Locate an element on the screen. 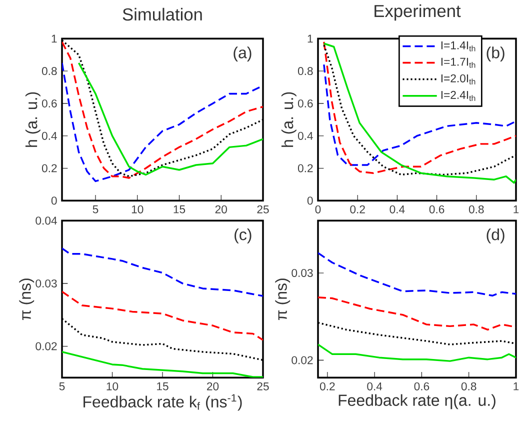  legend-label: I=2.0I$_{th}$ is located at coordinates (458, 79).